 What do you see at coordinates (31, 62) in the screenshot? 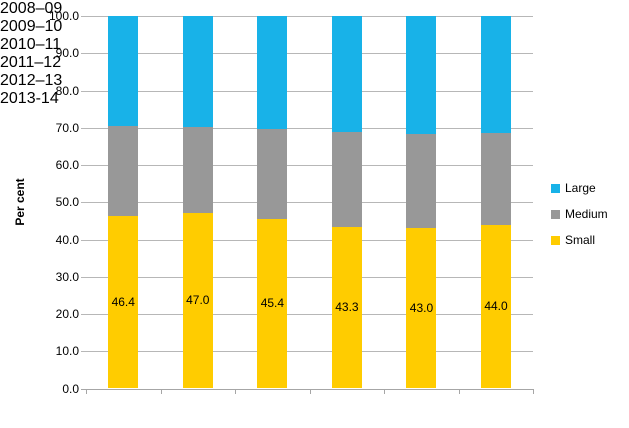
I see `x-tick-label: 2011–12` at bounding box center [31, 62].